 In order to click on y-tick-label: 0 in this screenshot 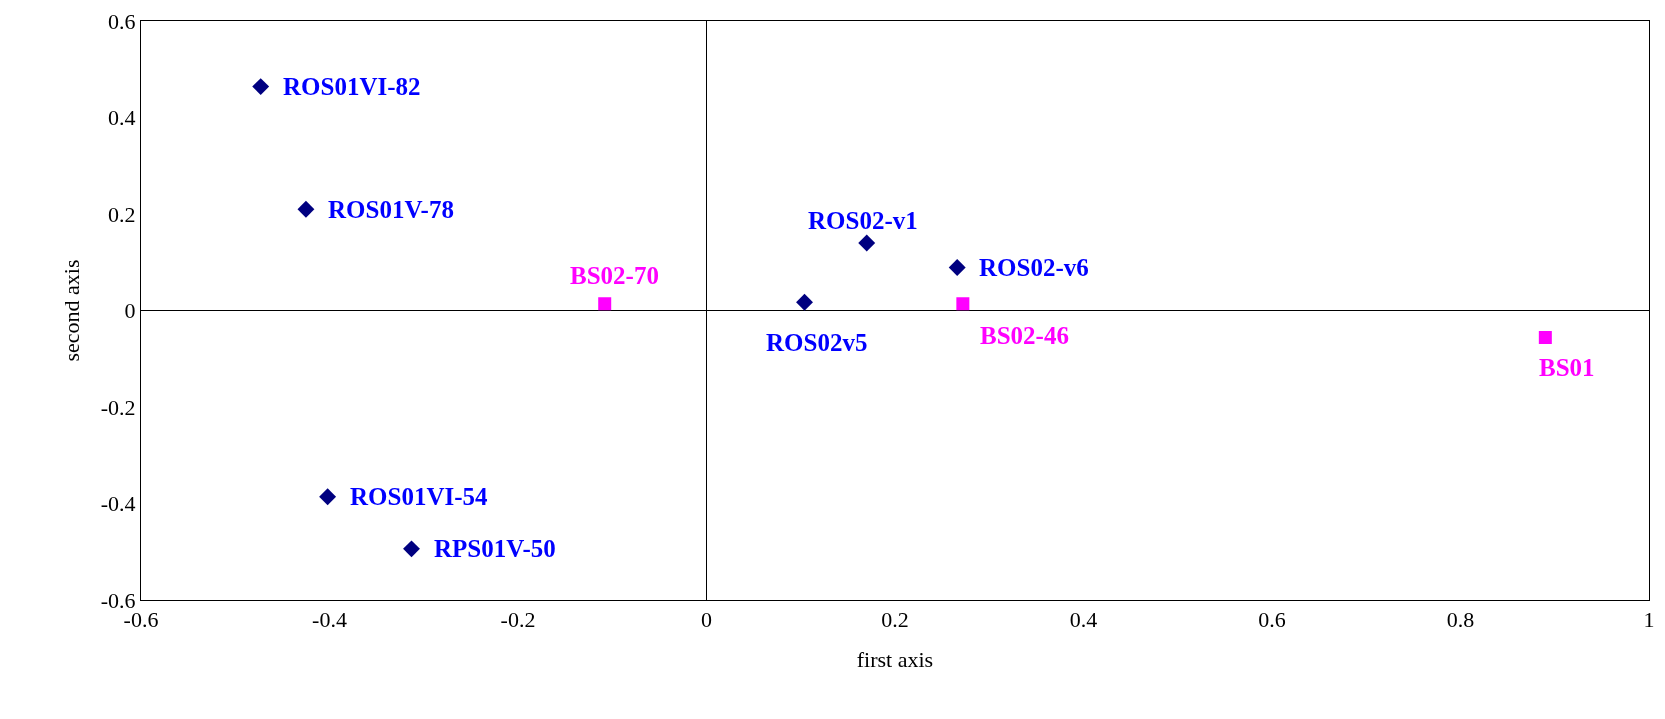, I will do `click(130, 311)`.